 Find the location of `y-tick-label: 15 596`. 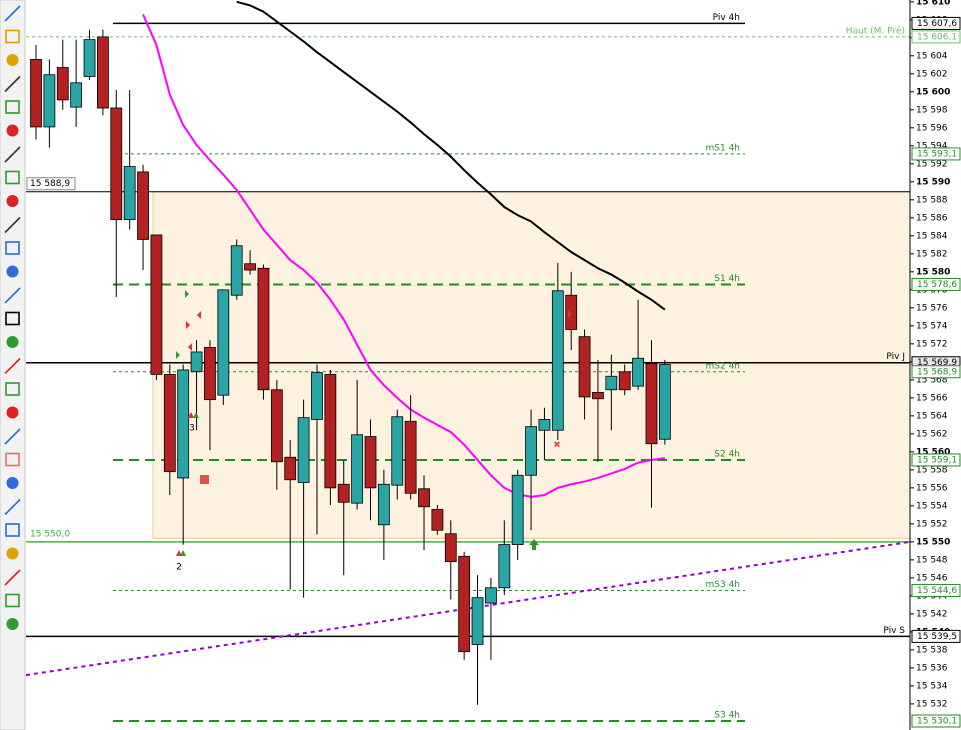

y-tick-label: 15 596 is located at coordinates (932, 128).